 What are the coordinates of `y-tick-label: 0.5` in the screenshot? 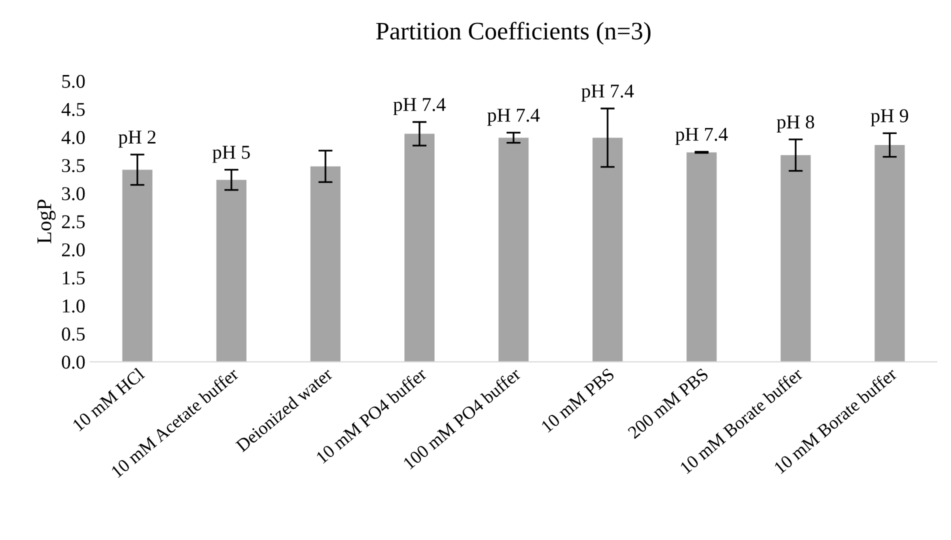 It's located at (73, 334).